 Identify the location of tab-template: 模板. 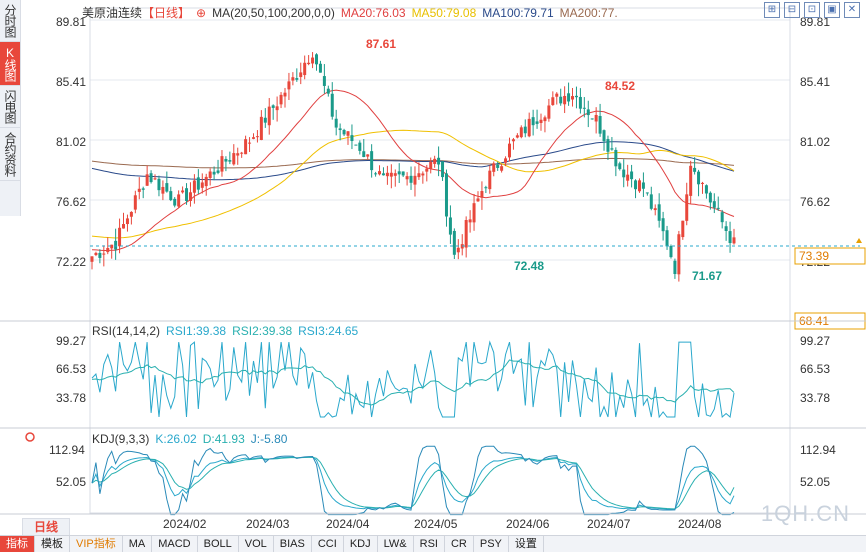
(52, 544).